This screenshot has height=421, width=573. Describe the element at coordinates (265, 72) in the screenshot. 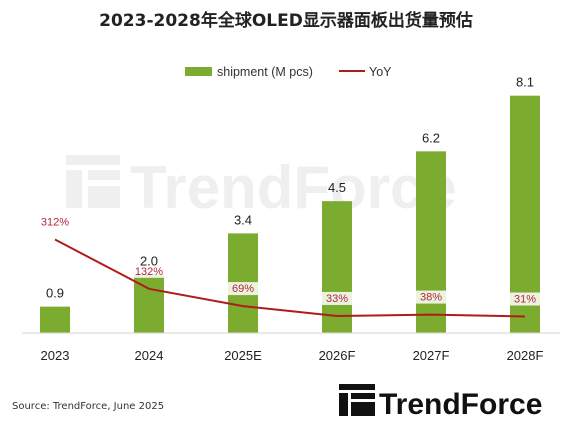

I see `legend-label-shipment: shipment (M pcs)` at that location.